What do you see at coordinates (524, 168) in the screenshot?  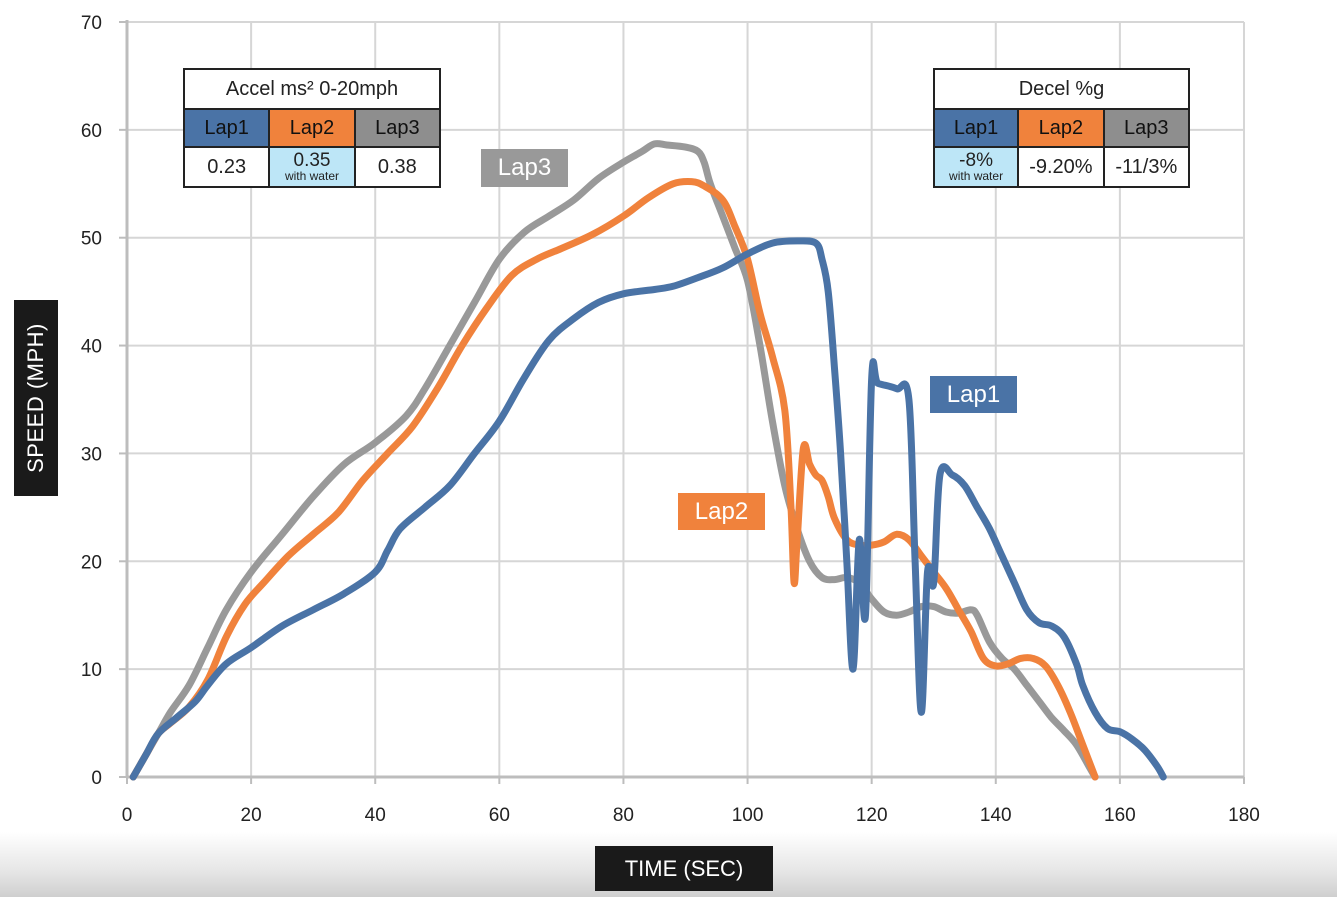 I see `series-label-lap3: Lap3` at bounding box center [524, 168].